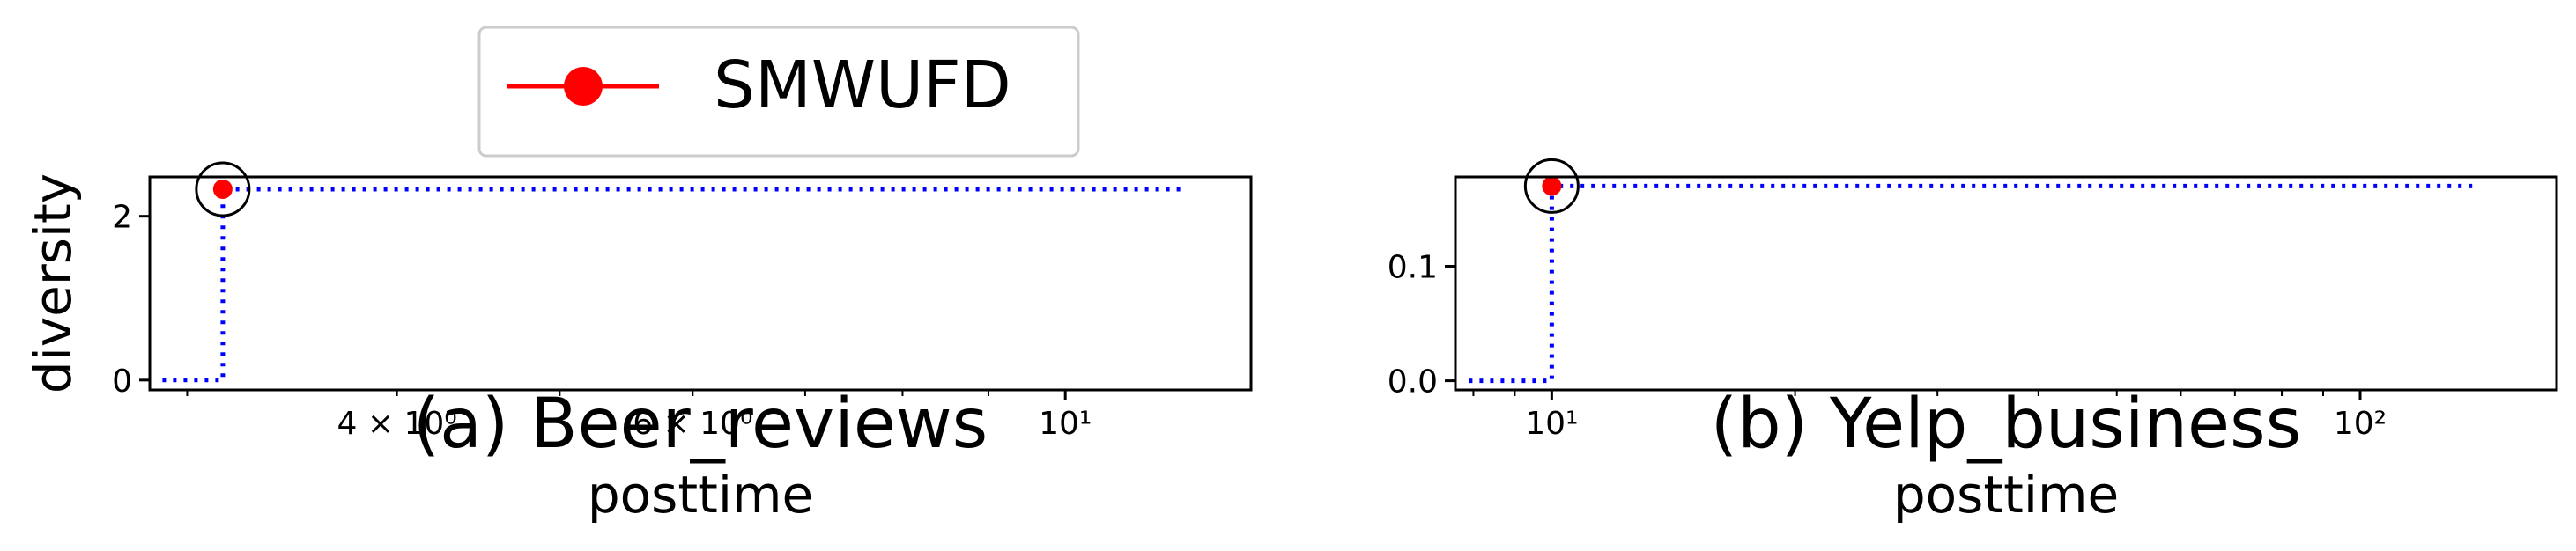 The image size is (2576, 551). What do you see at coordinates (700, 495) in the screenshot?
I see `panel-a-xlabel: posttime` at bounding box center [700, 495].